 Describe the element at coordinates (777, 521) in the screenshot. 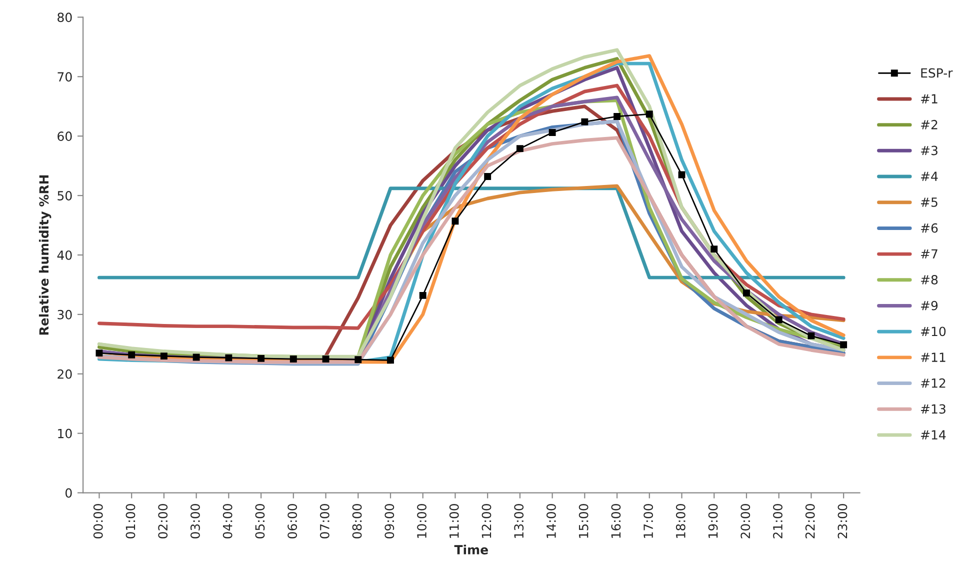

I see `x-tick-label: 21:00` at that location.